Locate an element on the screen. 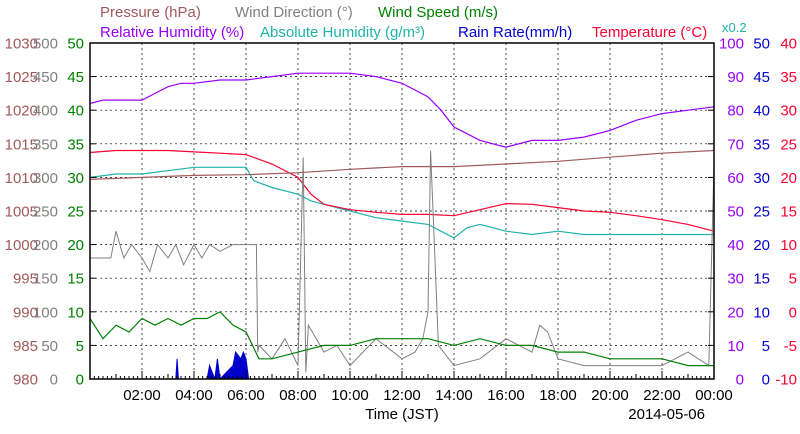 The height and width of the screenshot is (434, 800). tick-pressure: 1020 is located at coordinates (21, 111).